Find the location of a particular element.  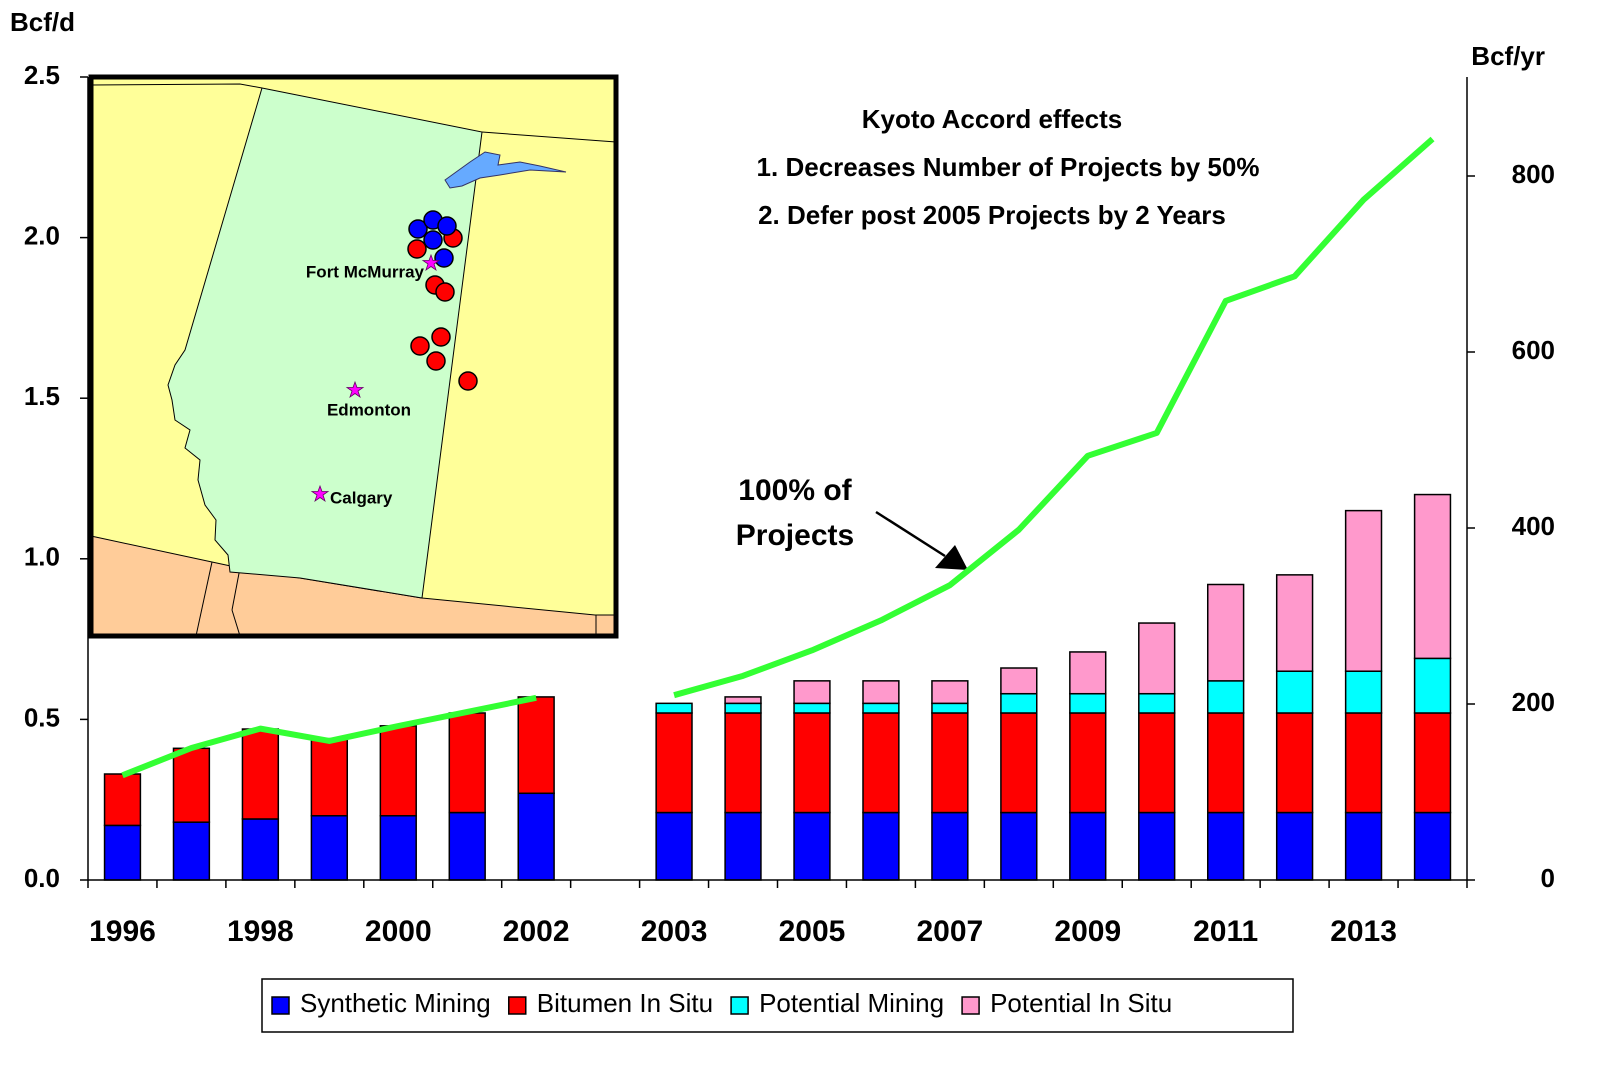

map-label: Calgary is located at coordinates (361, 497).